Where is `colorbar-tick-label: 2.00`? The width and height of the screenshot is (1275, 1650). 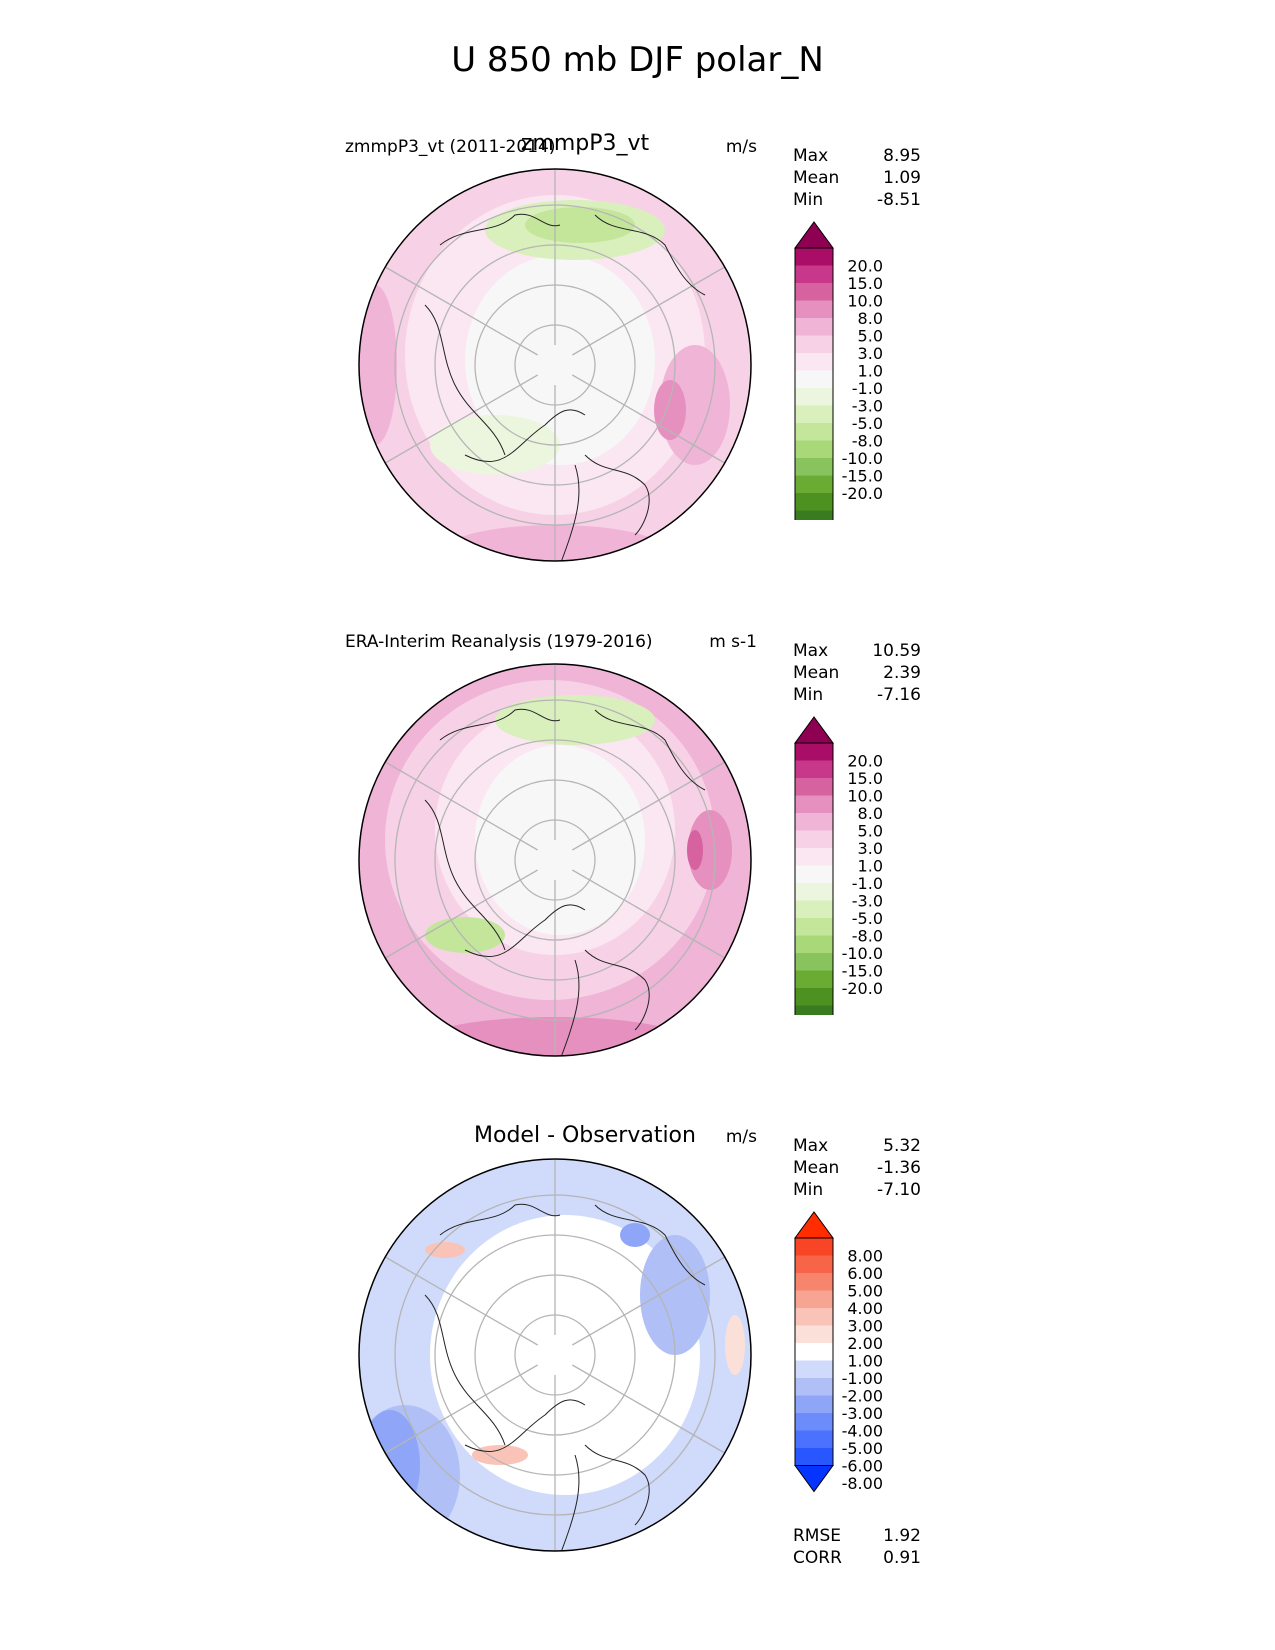
colorbar-tick-label: 2.00 is located at coordinates (865, 1343).